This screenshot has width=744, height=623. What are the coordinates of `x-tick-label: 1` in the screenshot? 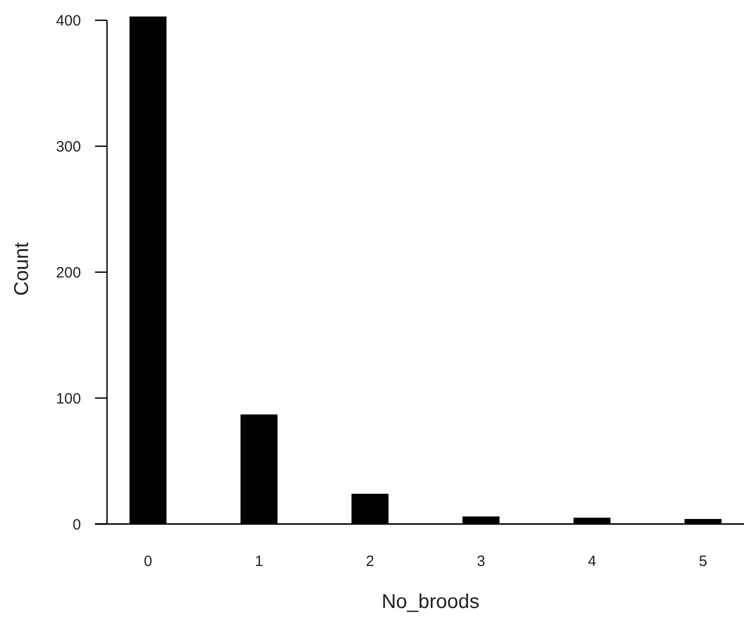 It's located at (259, 561).